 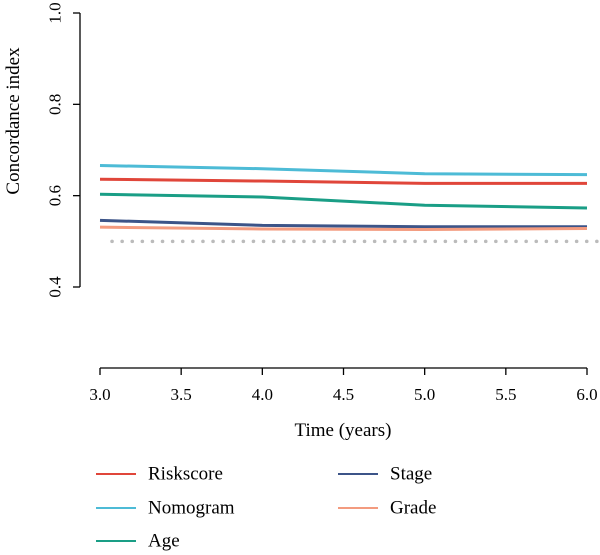 I want to click on legend: Riskscore Nomogram Age Stage Grade, so click(x=266, y=508).